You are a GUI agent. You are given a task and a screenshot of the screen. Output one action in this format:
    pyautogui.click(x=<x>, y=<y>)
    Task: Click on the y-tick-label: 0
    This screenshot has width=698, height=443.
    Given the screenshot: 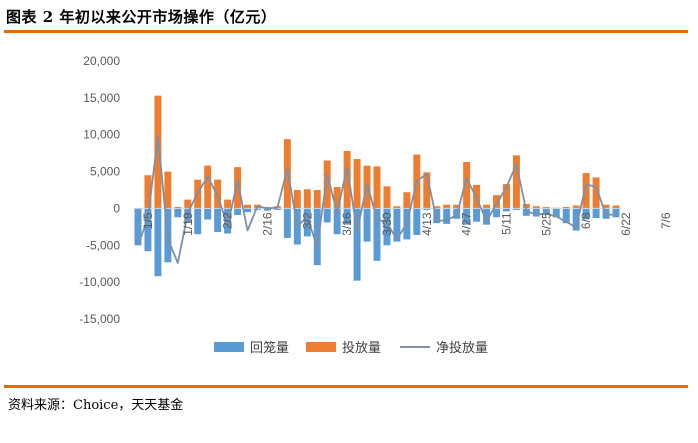 What is the action you would take?
    pyautogui.click(x=116, y=208)
    